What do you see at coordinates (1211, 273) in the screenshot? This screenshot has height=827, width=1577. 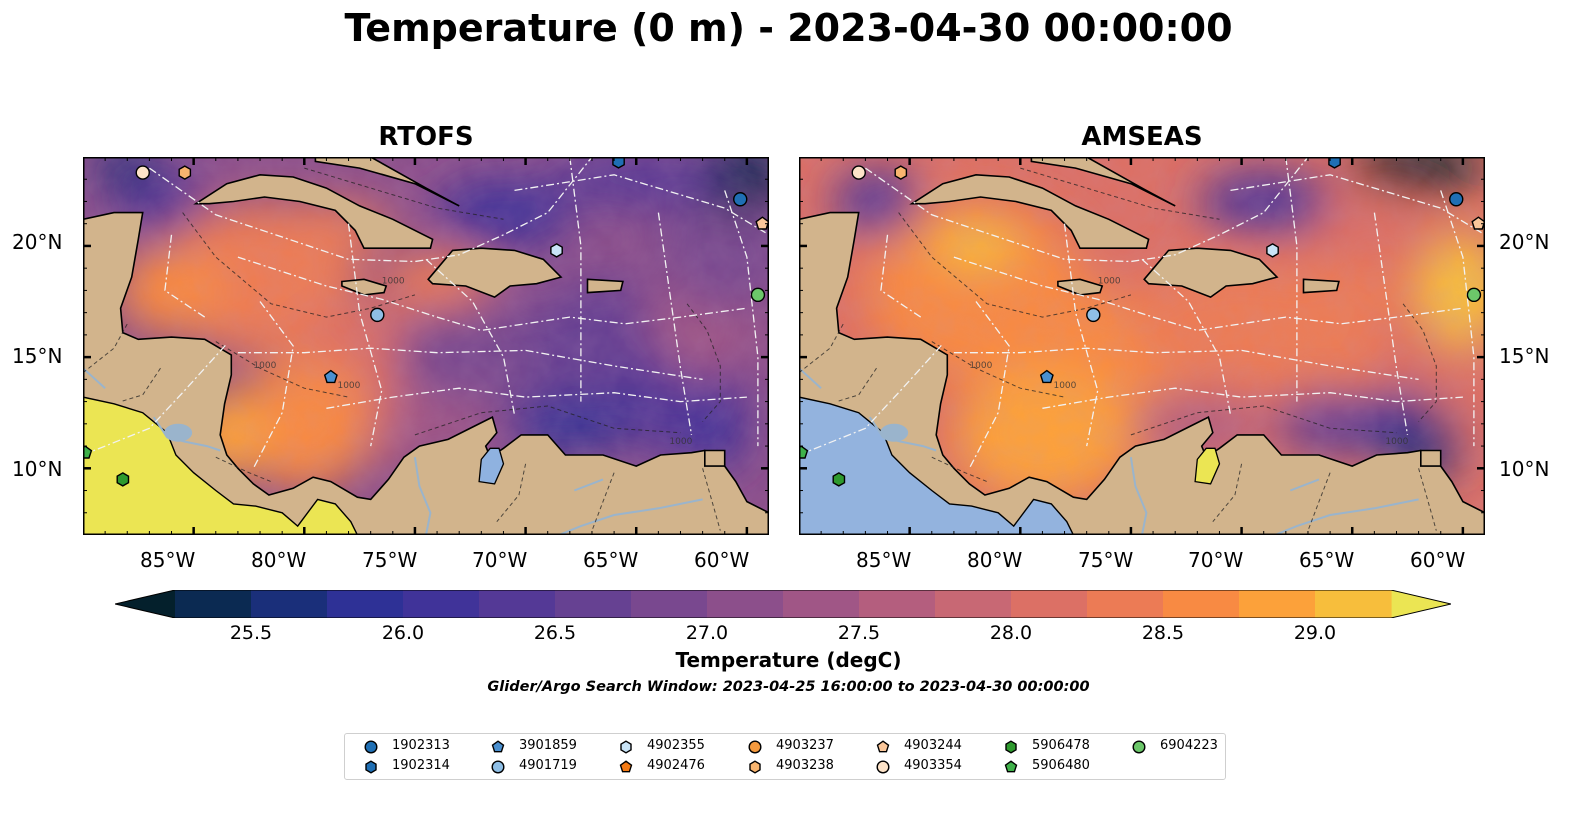 I see `land-hispaniola` at bounding box center [1211, 273].